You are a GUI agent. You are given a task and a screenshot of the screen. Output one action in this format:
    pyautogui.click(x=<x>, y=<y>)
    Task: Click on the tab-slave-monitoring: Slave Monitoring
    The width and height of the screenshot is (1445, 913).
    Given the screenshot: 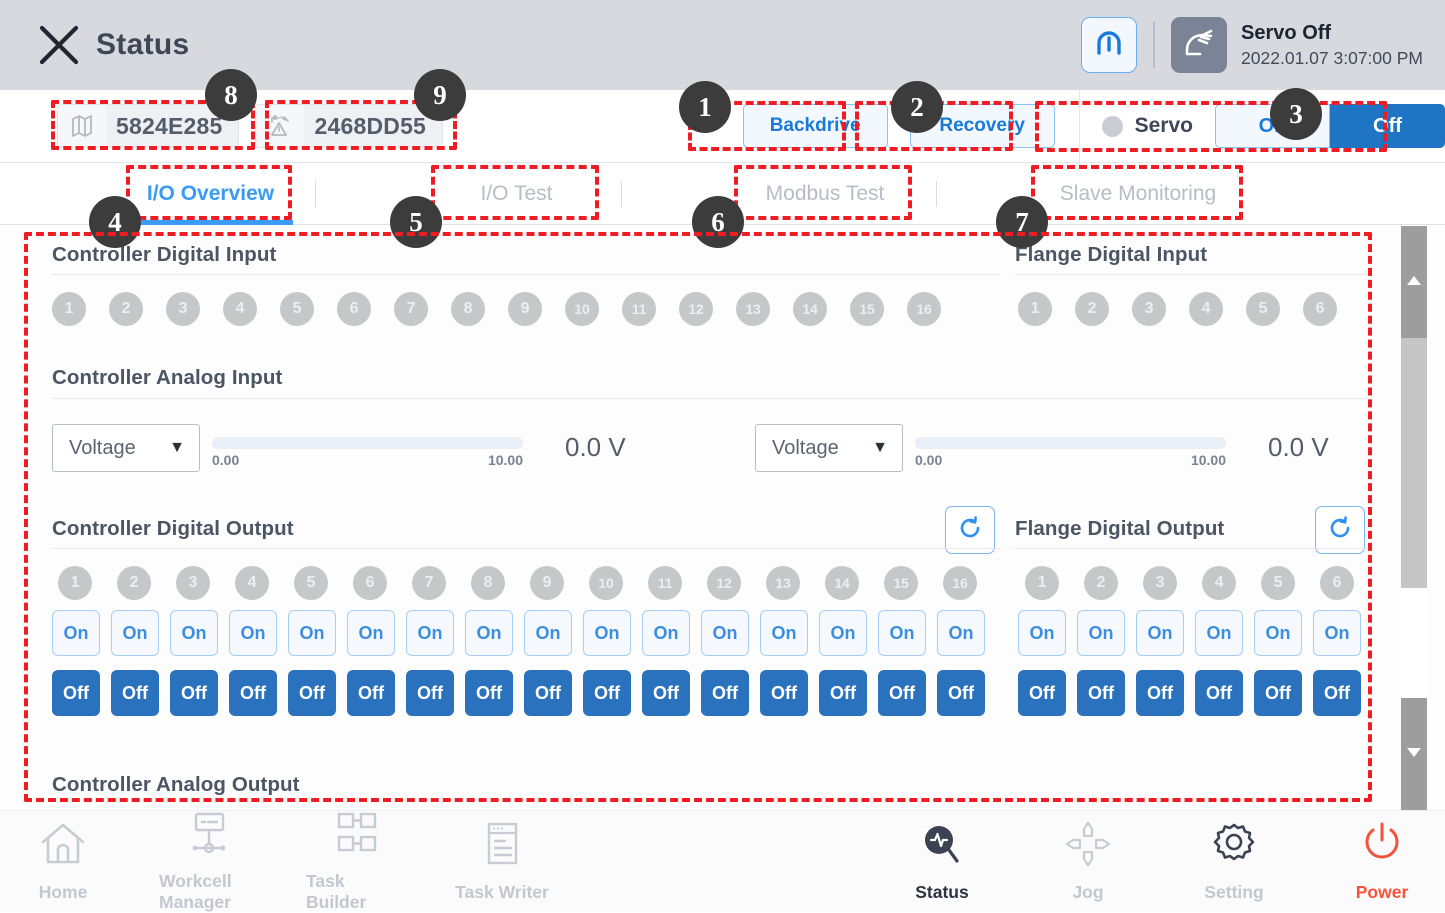 What is the action you would take?
    pyautogui.click(x=1138, y=193)
    